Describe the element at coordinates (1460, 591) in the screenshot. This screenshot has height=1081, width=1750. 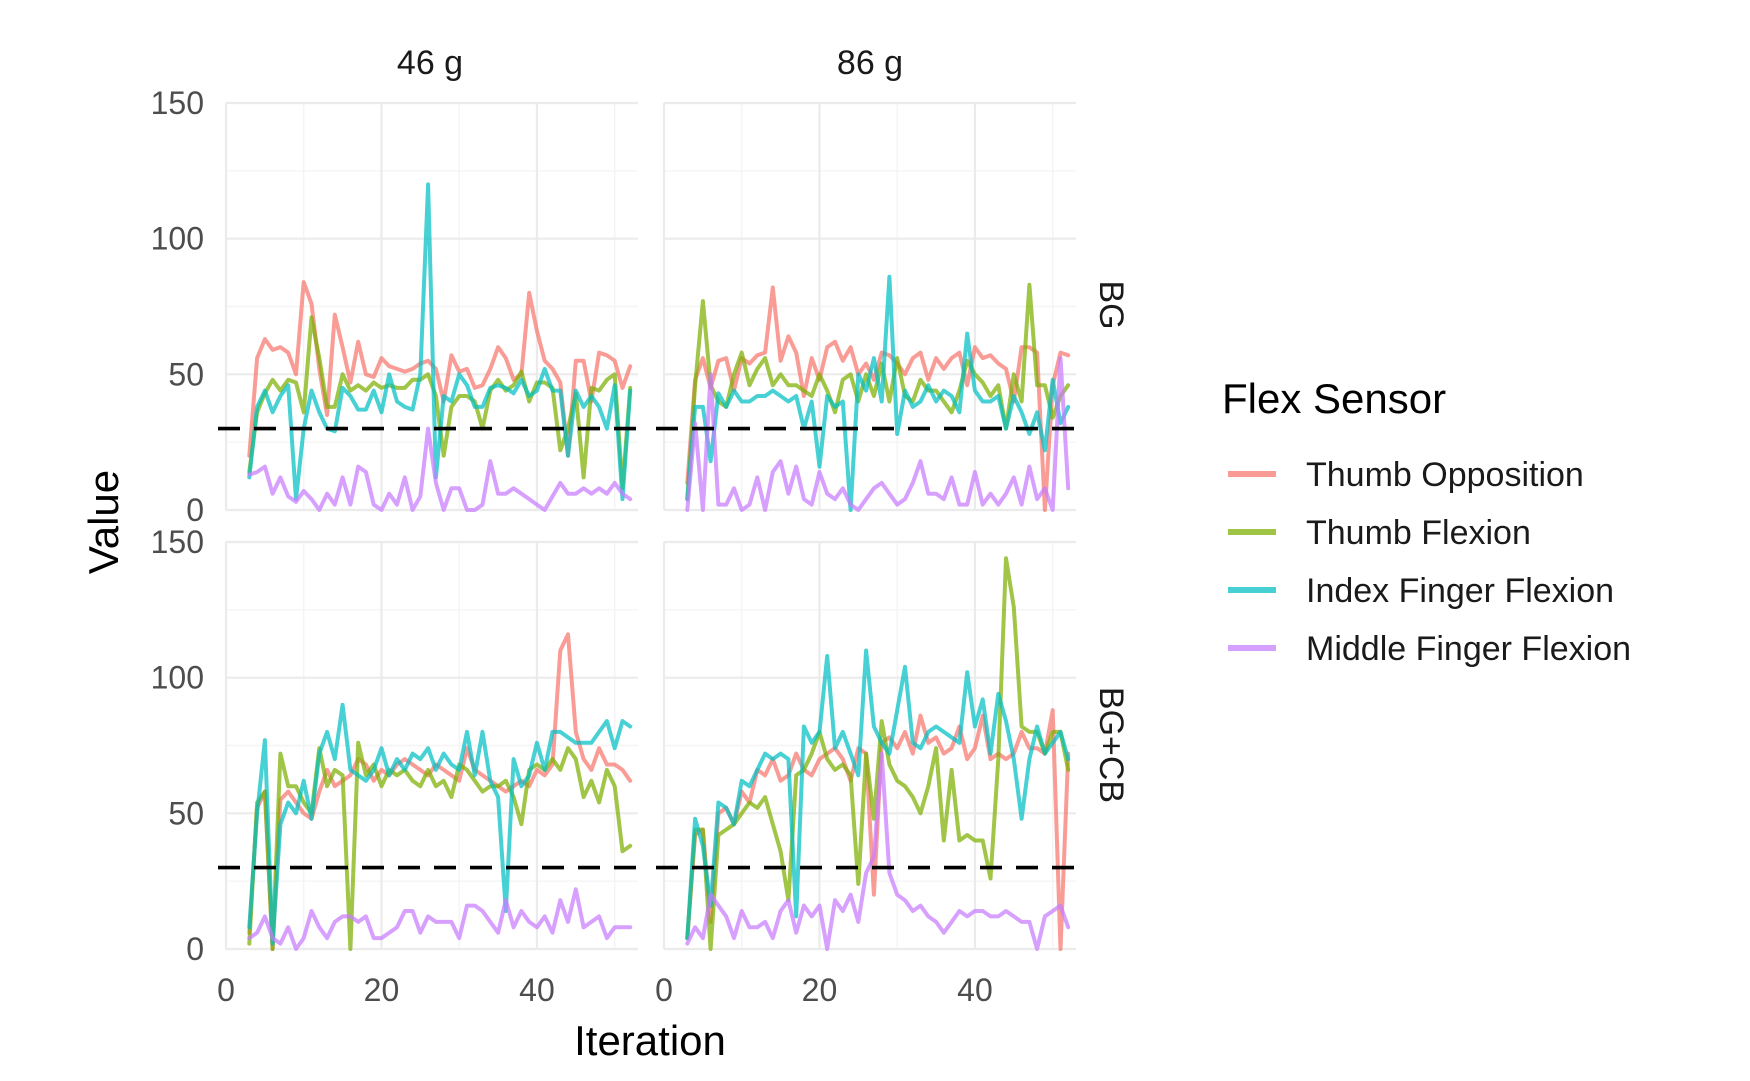
I see `legend-label: Index Finger Flexion` at that location.